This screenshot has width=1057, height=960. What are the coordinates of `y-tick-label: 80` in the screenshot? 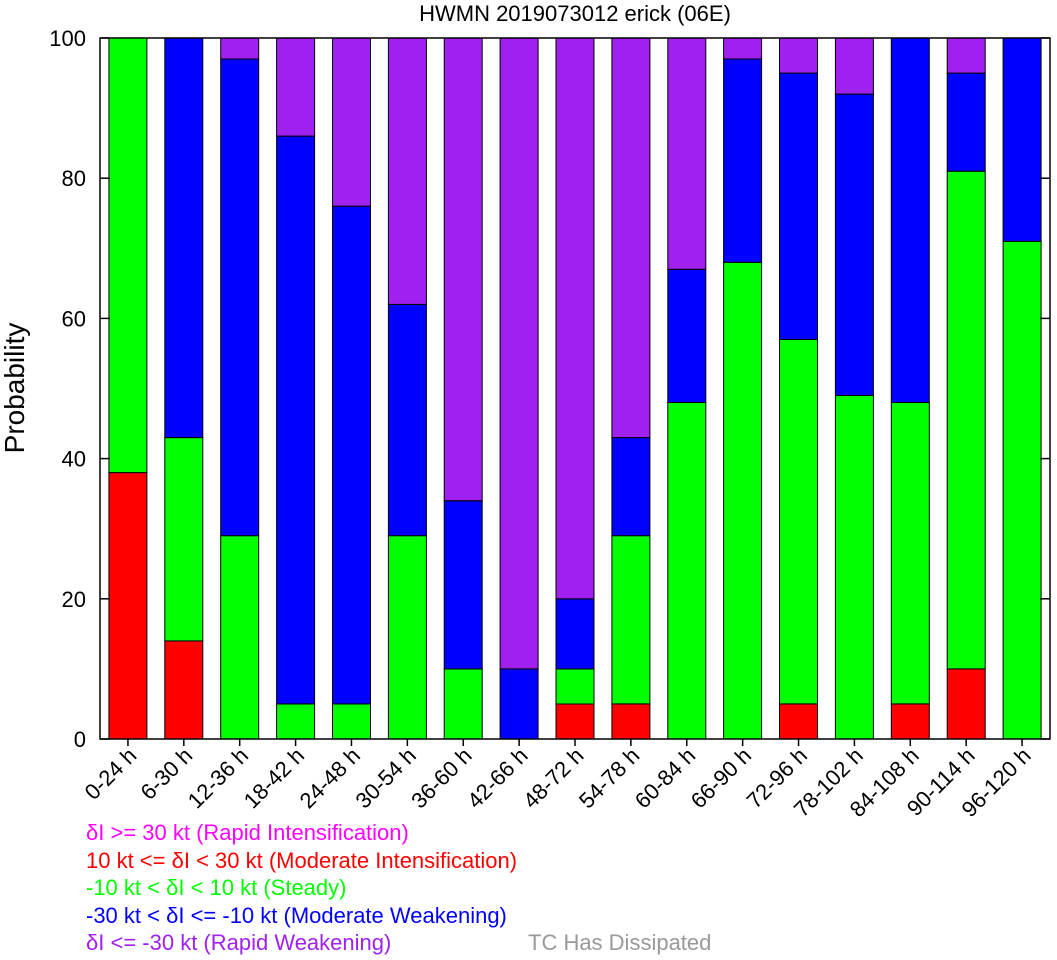 It's located at (74, 178).